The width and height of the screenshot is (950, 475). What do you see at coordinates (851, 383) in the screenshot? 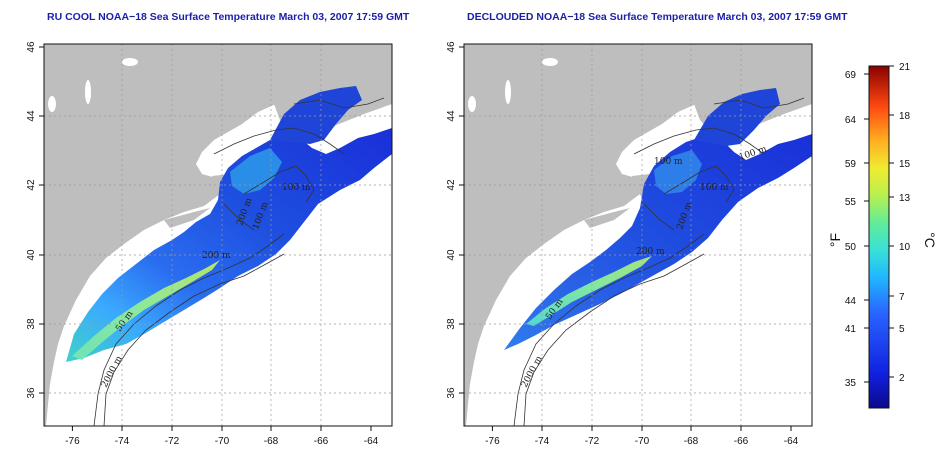
I see `colorbar-f-tick: 35` at bounding box center [851, 383].